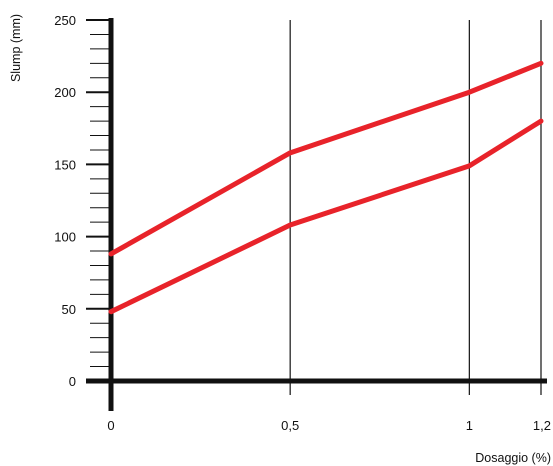  Describe the element at coordinates (110, 425) in the screenshot. I see `x-tick-label-0: 0` at that location.